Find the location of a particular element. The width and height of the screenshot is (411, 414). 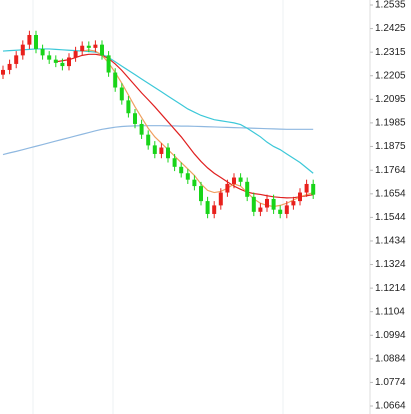

y-tick-label: 1.2535 is located at coordinates (390, 5).